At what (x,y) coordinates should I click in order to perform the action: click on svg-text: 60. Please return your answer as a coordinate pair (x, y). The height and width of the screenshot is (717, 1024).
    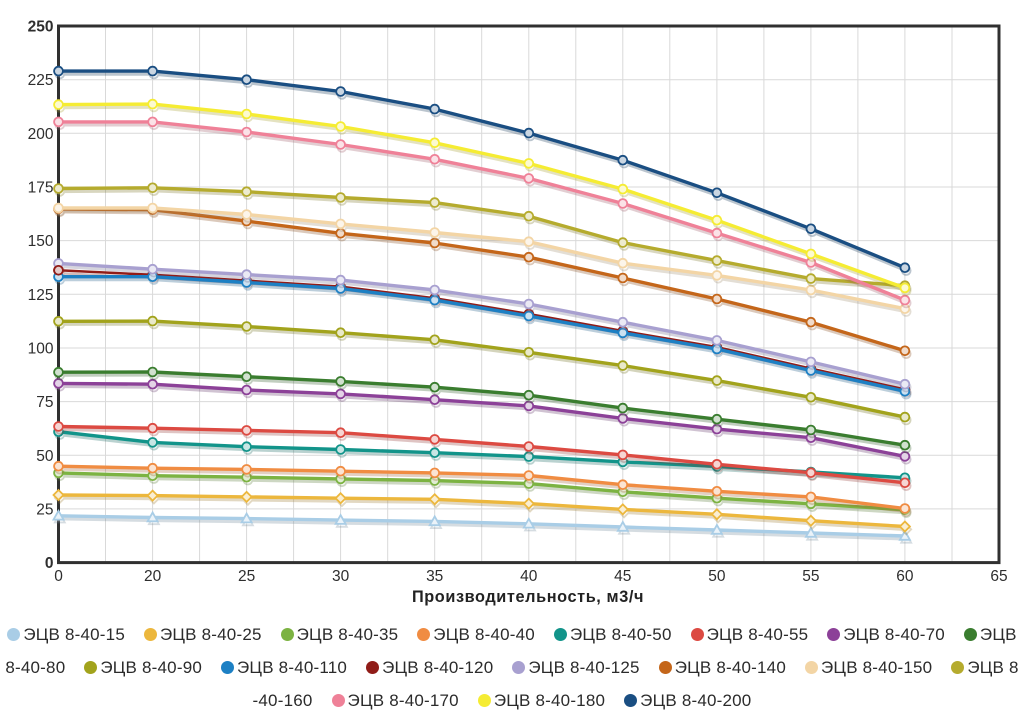
    Looking at the image, I should click on (905, 576).